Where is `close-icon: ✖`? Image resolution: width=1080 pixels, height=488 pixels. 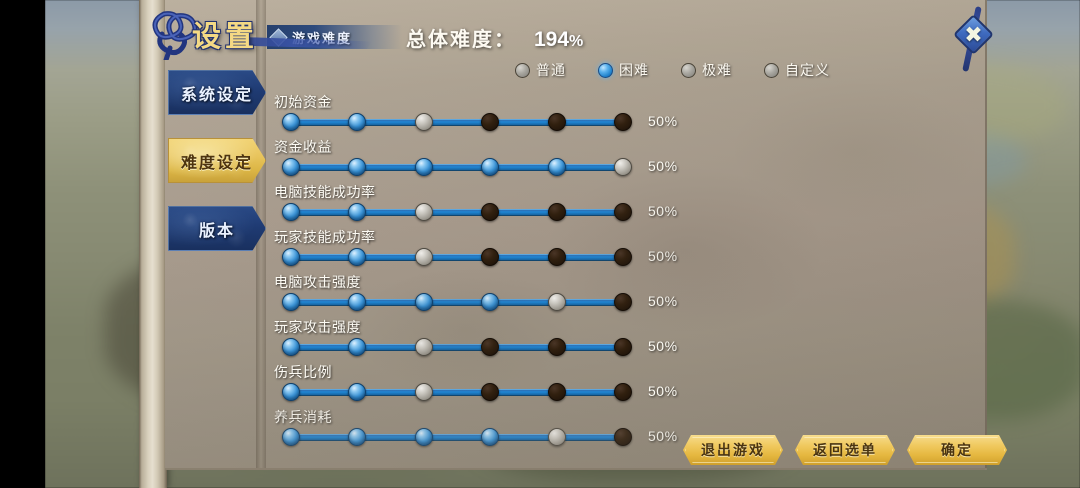 close-icon: ✖ is located at coordinates (973, 34).